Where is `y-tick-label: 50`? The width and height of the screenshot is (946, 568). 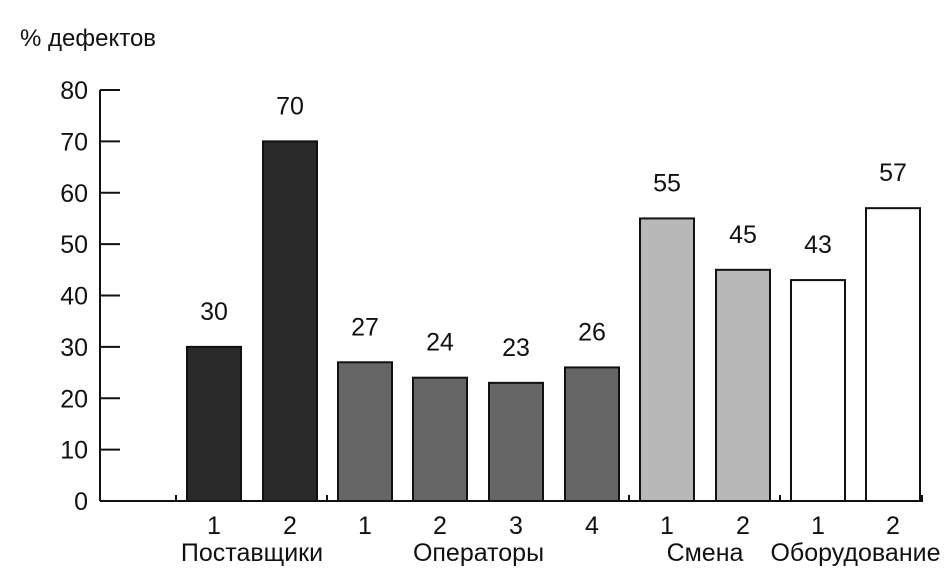 y-tick-label: 50 is located at coordinates (74, 245).